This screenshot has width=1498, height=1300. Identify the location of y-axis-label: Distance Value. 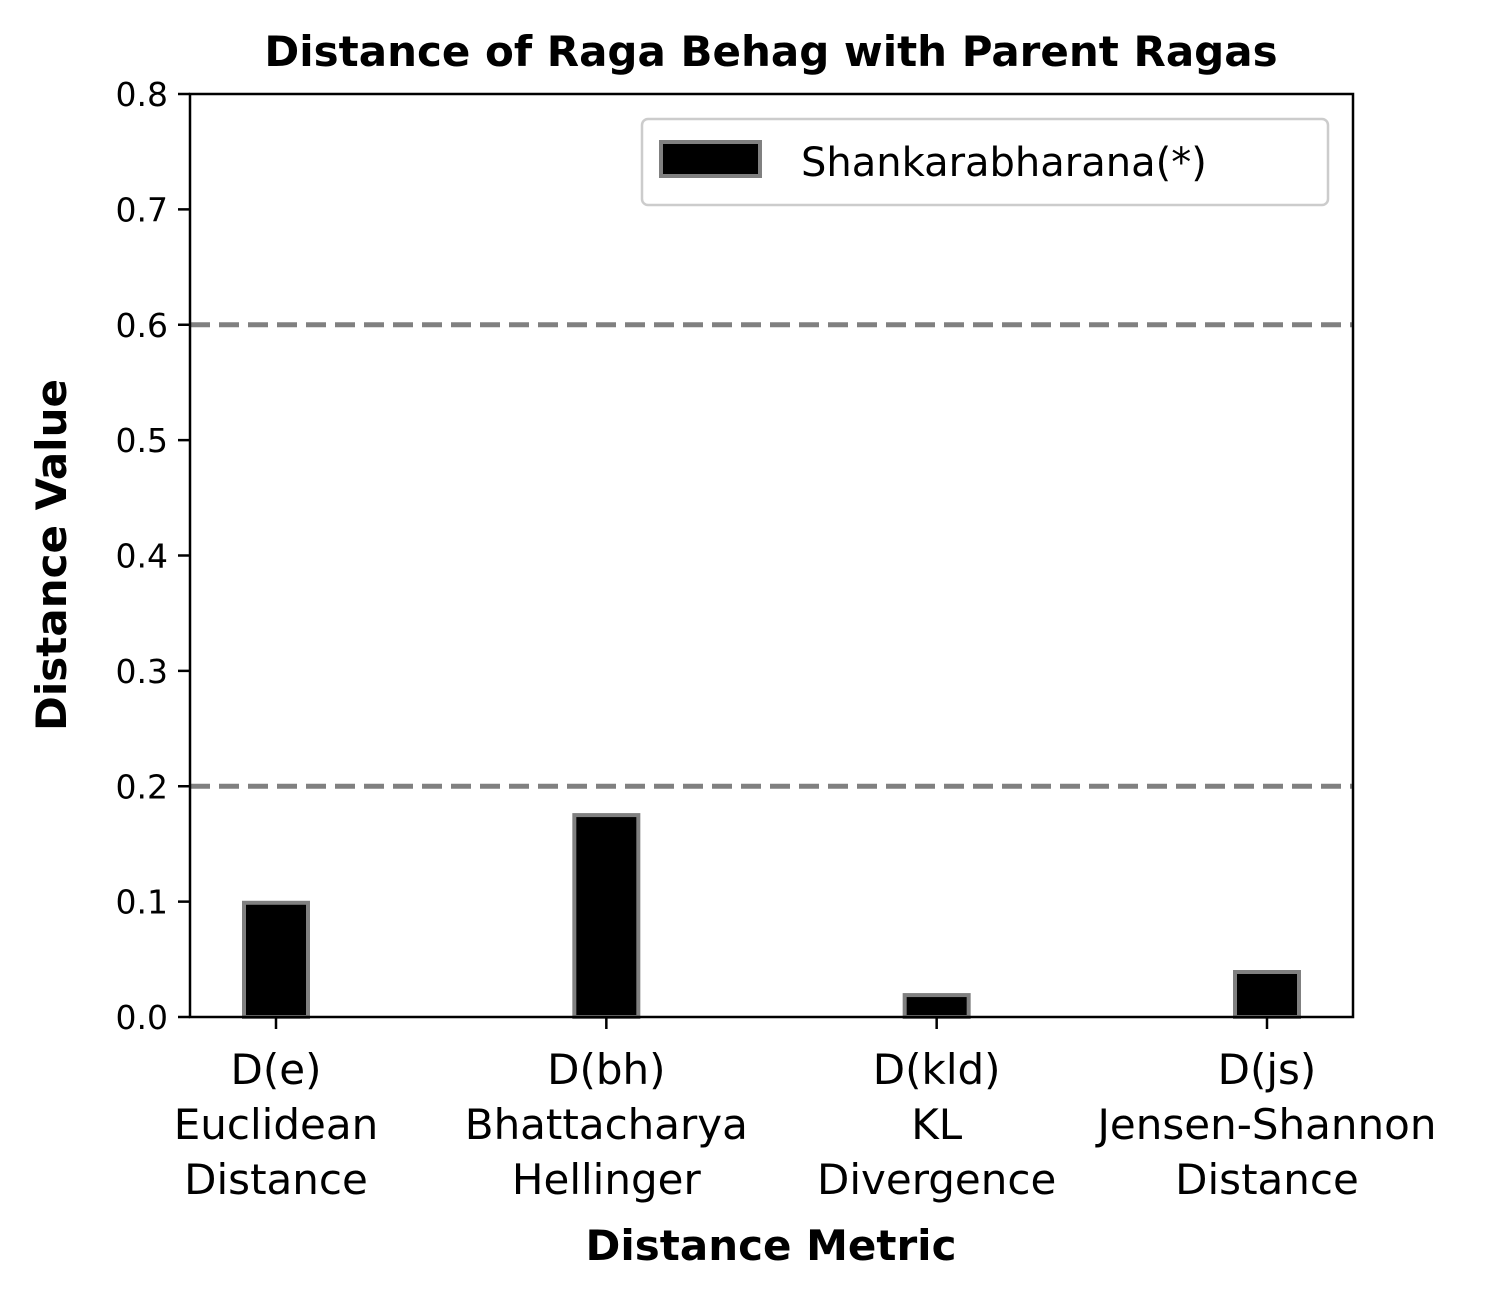
(51, 555).